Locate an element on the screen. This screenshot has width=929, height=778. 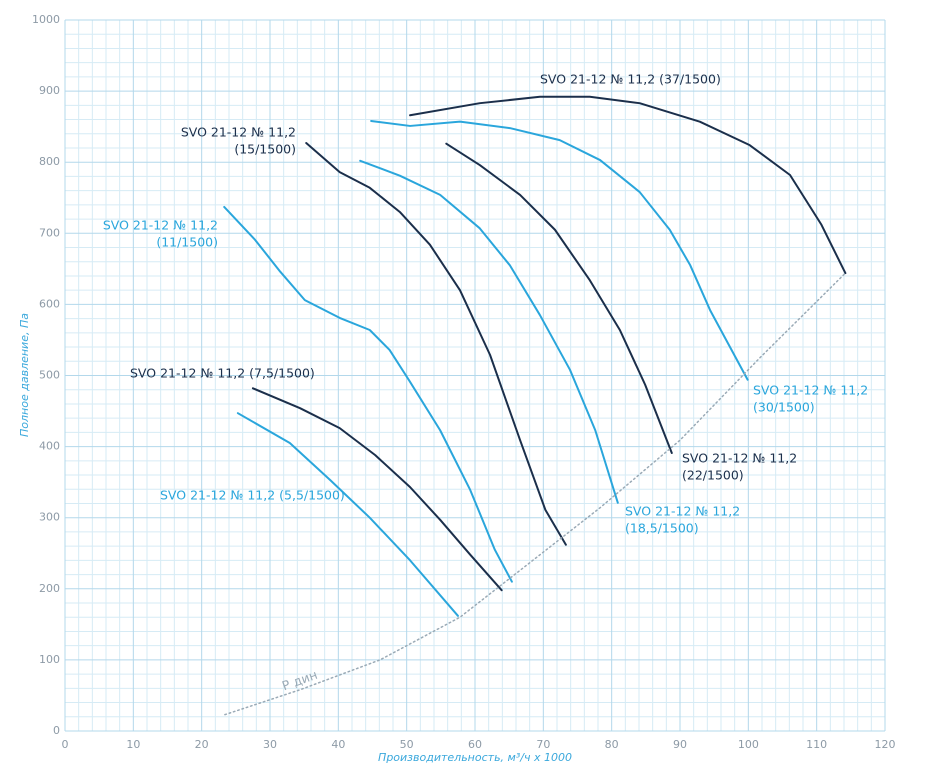
x-tick-label: 20 is located at coordinates (202, 744).